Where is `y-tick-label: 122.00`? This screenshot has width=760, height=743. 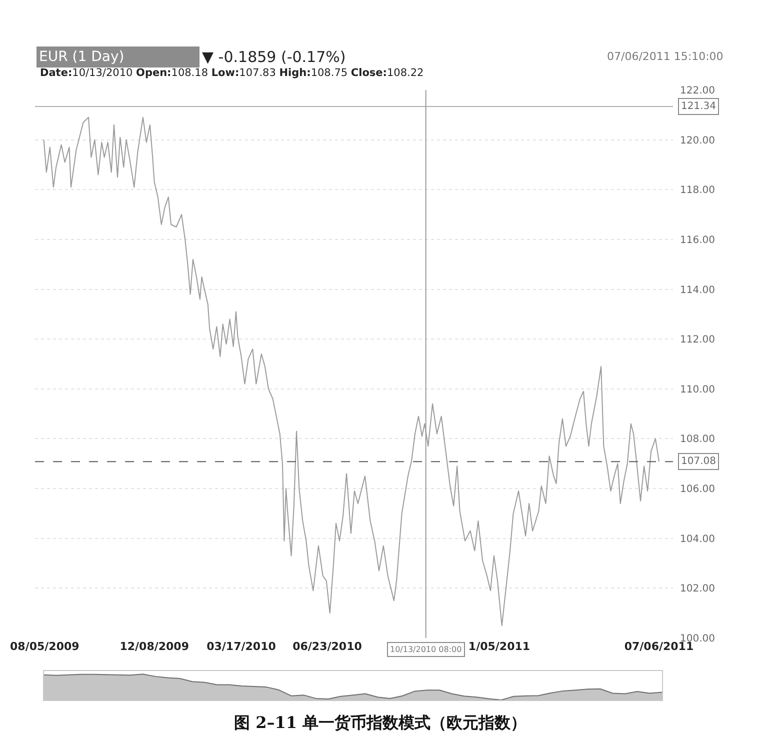 y-tick-label: 122.00 is located at coordinates (697, 91).